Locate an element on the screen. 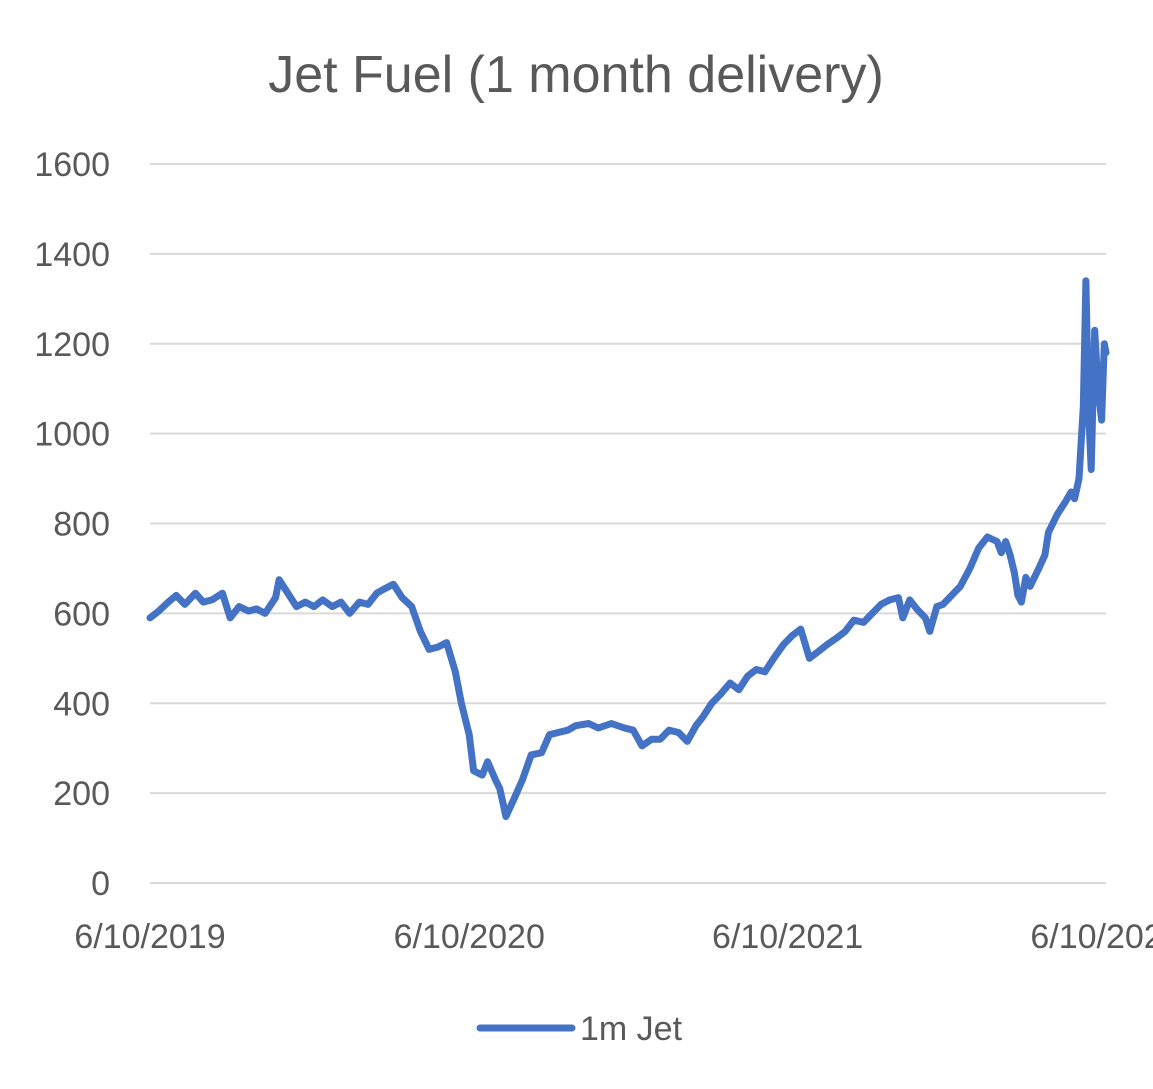 The width and height of the screenshot is (1153, 1089). y-tick-label-1200: 1200 is located at coordinates (72, 345).